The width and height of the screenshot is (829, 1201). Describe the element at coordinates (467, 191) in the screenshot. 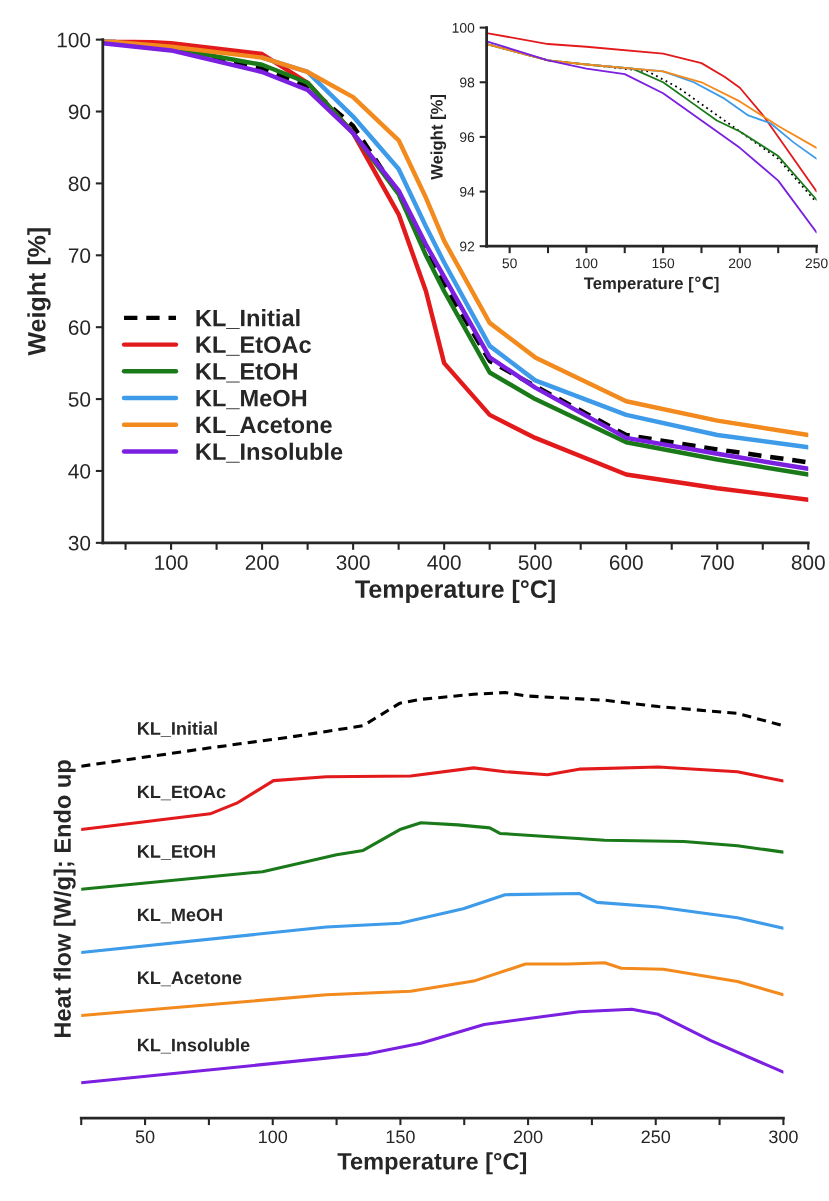

I see `y-tick-label: 94` at that location.